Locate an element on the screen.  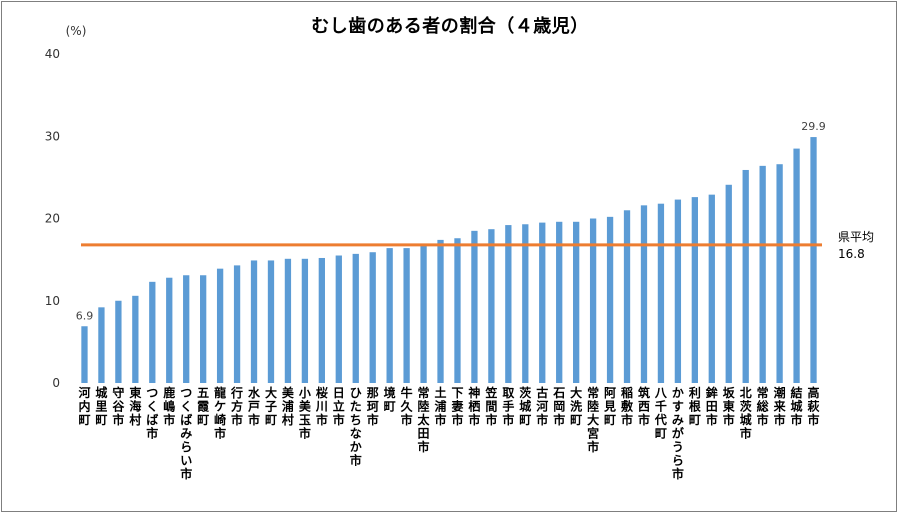
x-category-label: 水戸市 is located at coordinates (254, 406).